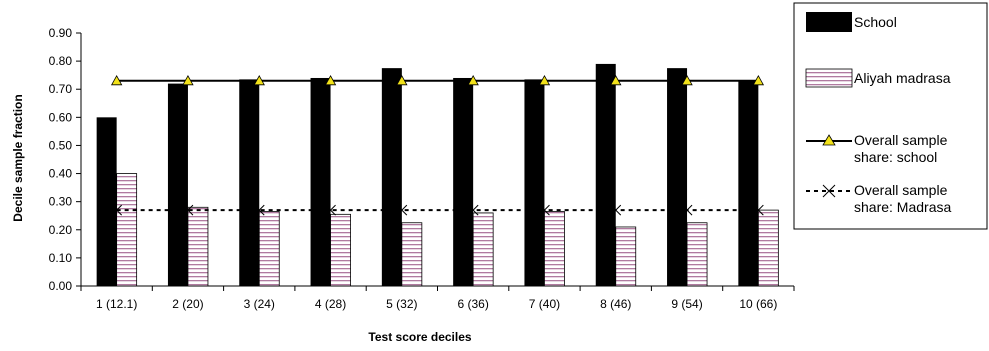 Image resolution: width=989 pixels, height=351 pixels. Describe the element at coordinates (116, 304) in the screenshot. I see `x-tick-label: 1 (12.1)` at that location.